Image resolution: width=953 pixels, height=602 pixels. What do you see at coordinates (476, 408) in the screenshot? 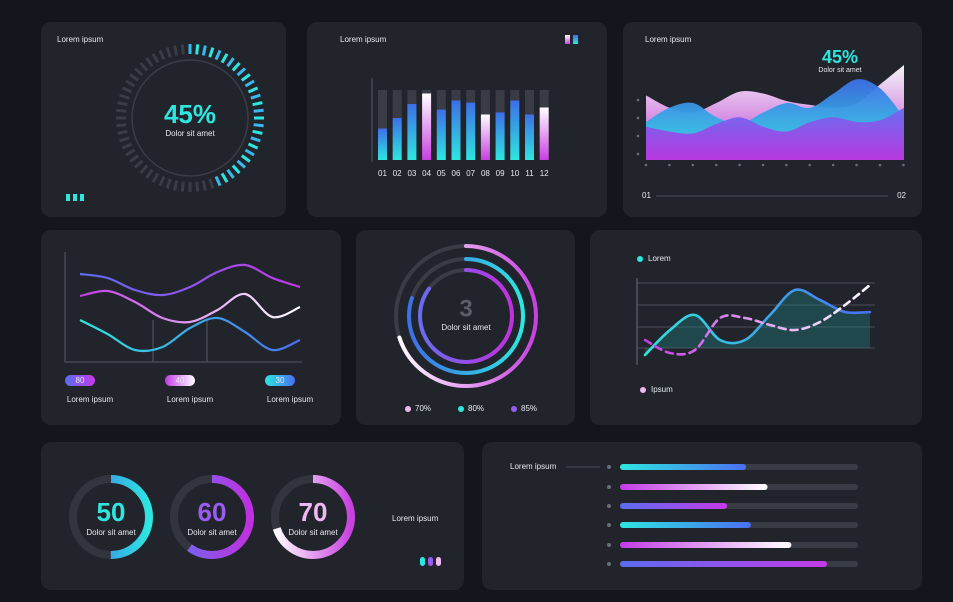
I see `label: 80%` at bounding box center [476, 408].